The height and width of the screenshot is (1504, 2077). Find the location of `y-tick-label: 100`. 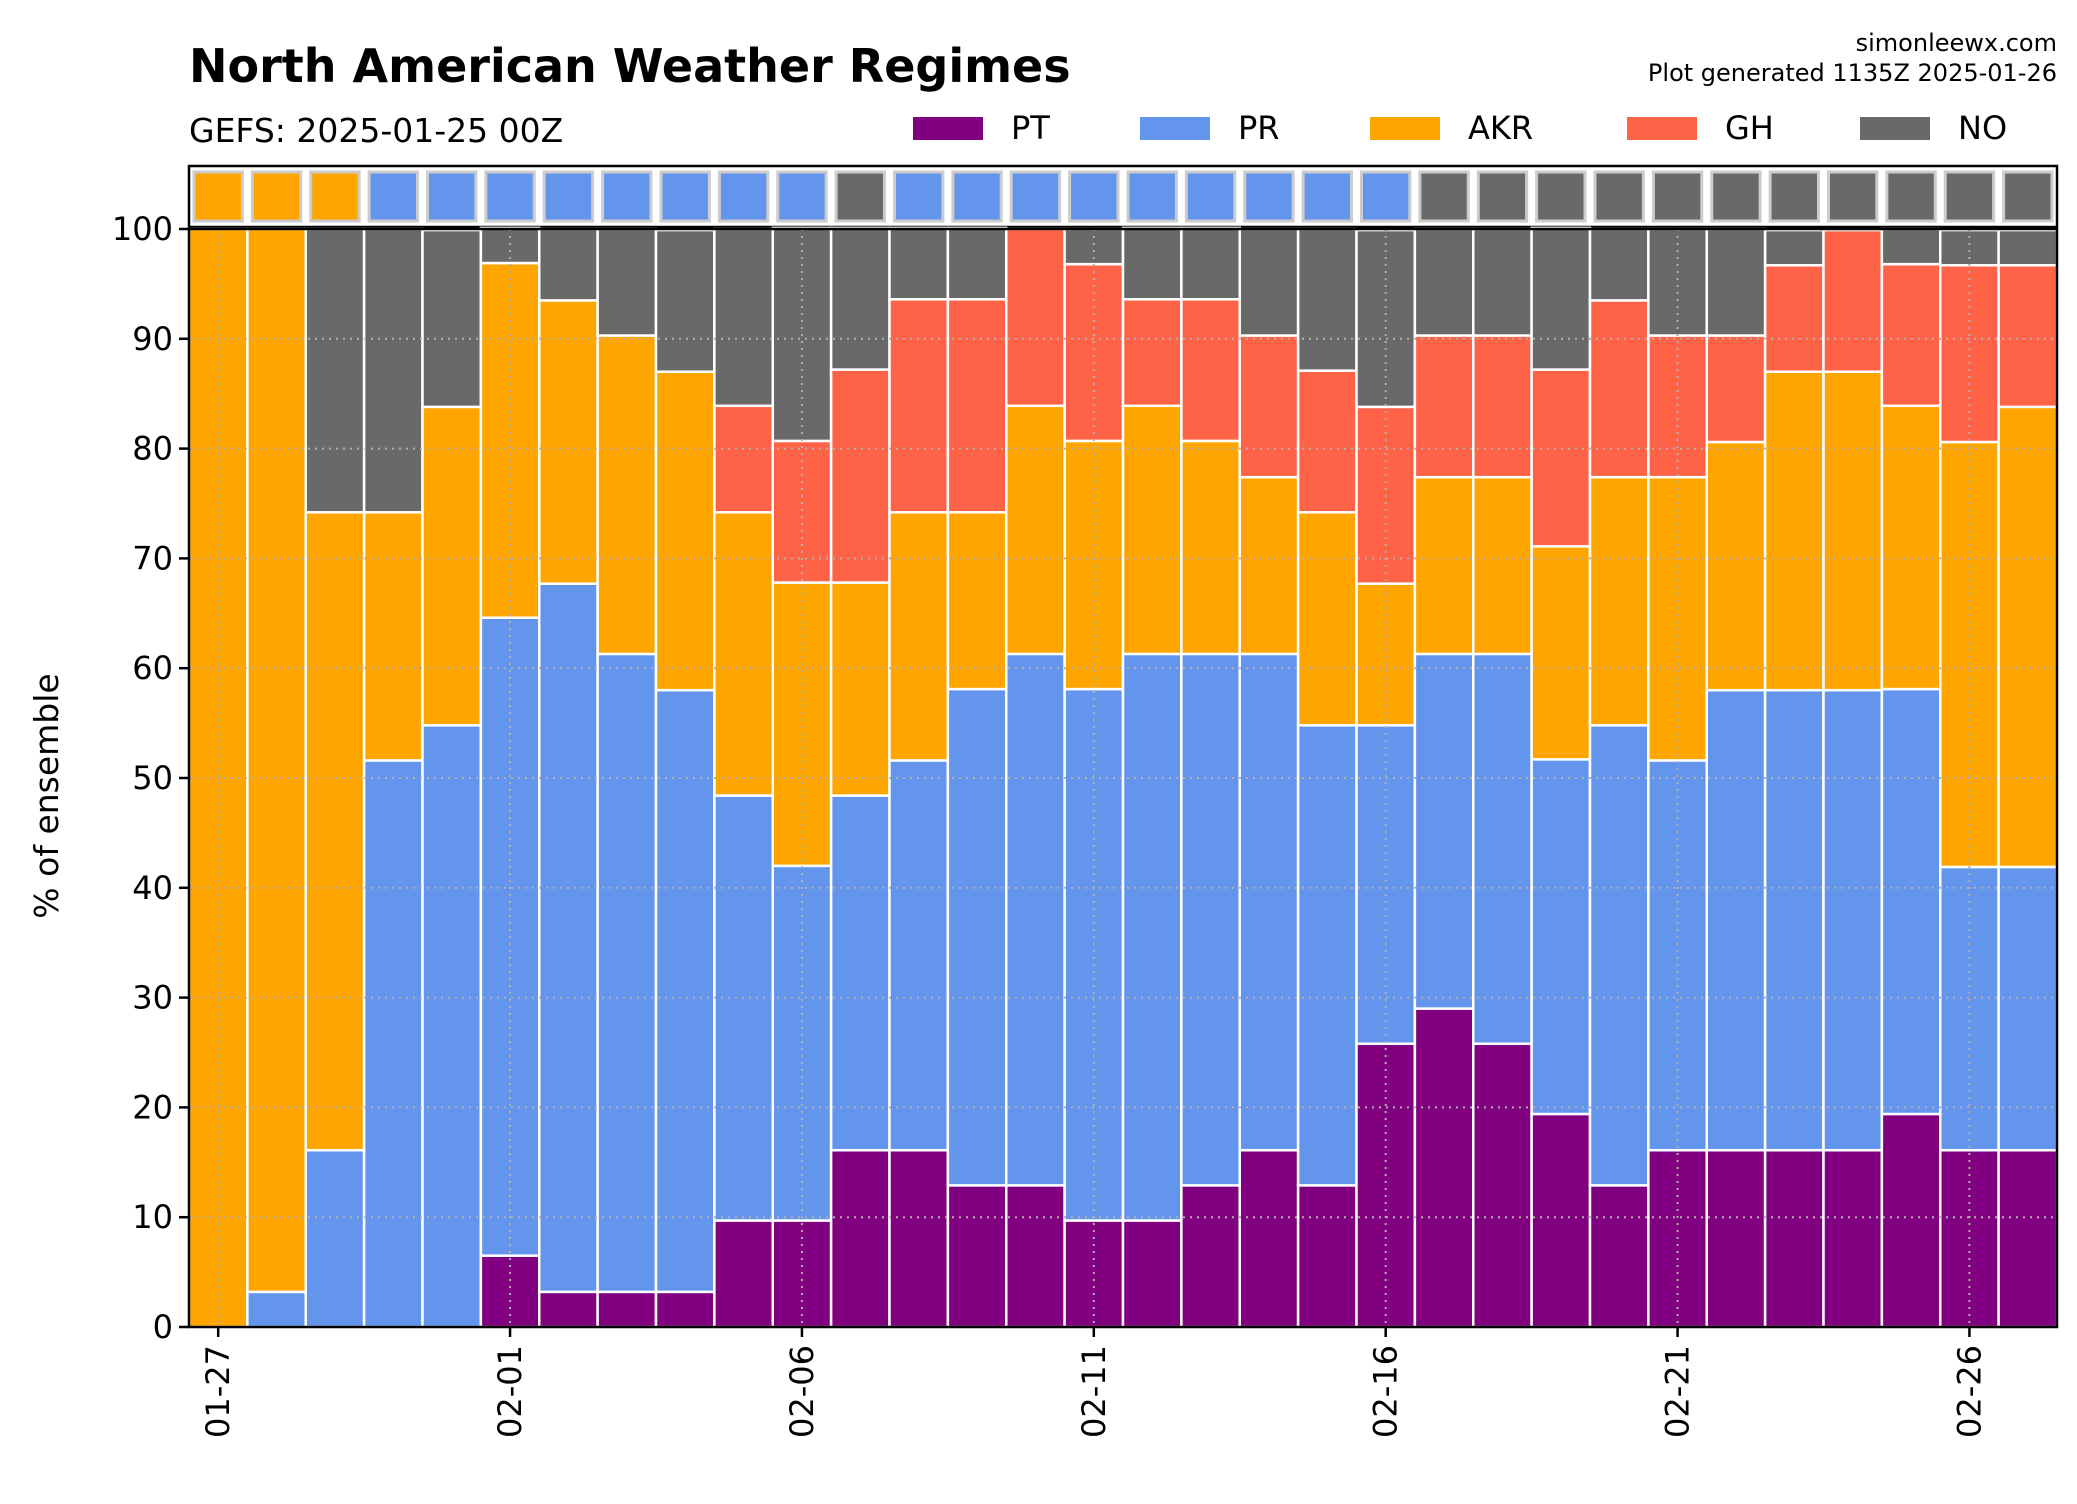

y-tick-label: 100 is located at coordinates (142, 229).